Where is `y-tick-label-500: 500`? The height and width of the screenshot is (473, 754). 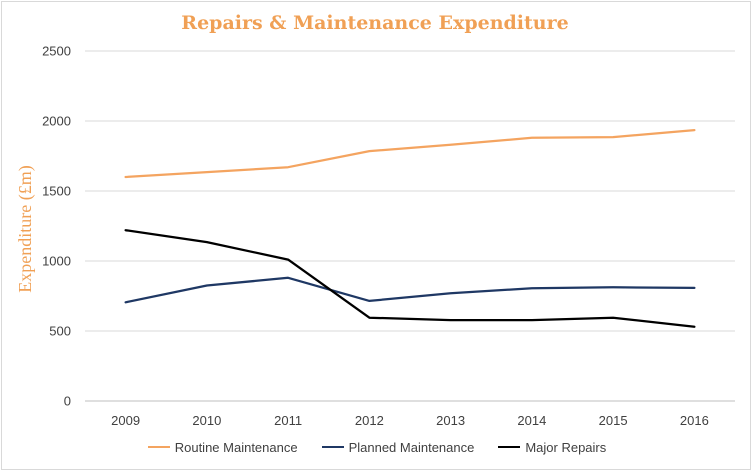 y-tick-label-500: 500 is located at coordinates (60, 331).